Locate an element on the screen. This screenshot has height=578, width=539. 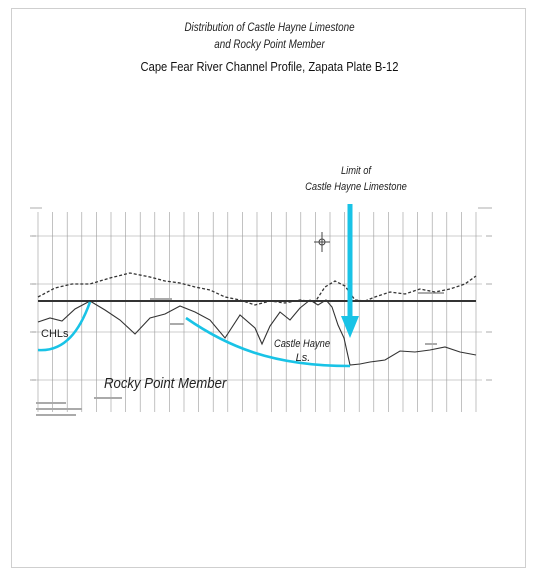
castle-hayne-label-line-1: Castle Hayne is located at coordinates (302, 344).